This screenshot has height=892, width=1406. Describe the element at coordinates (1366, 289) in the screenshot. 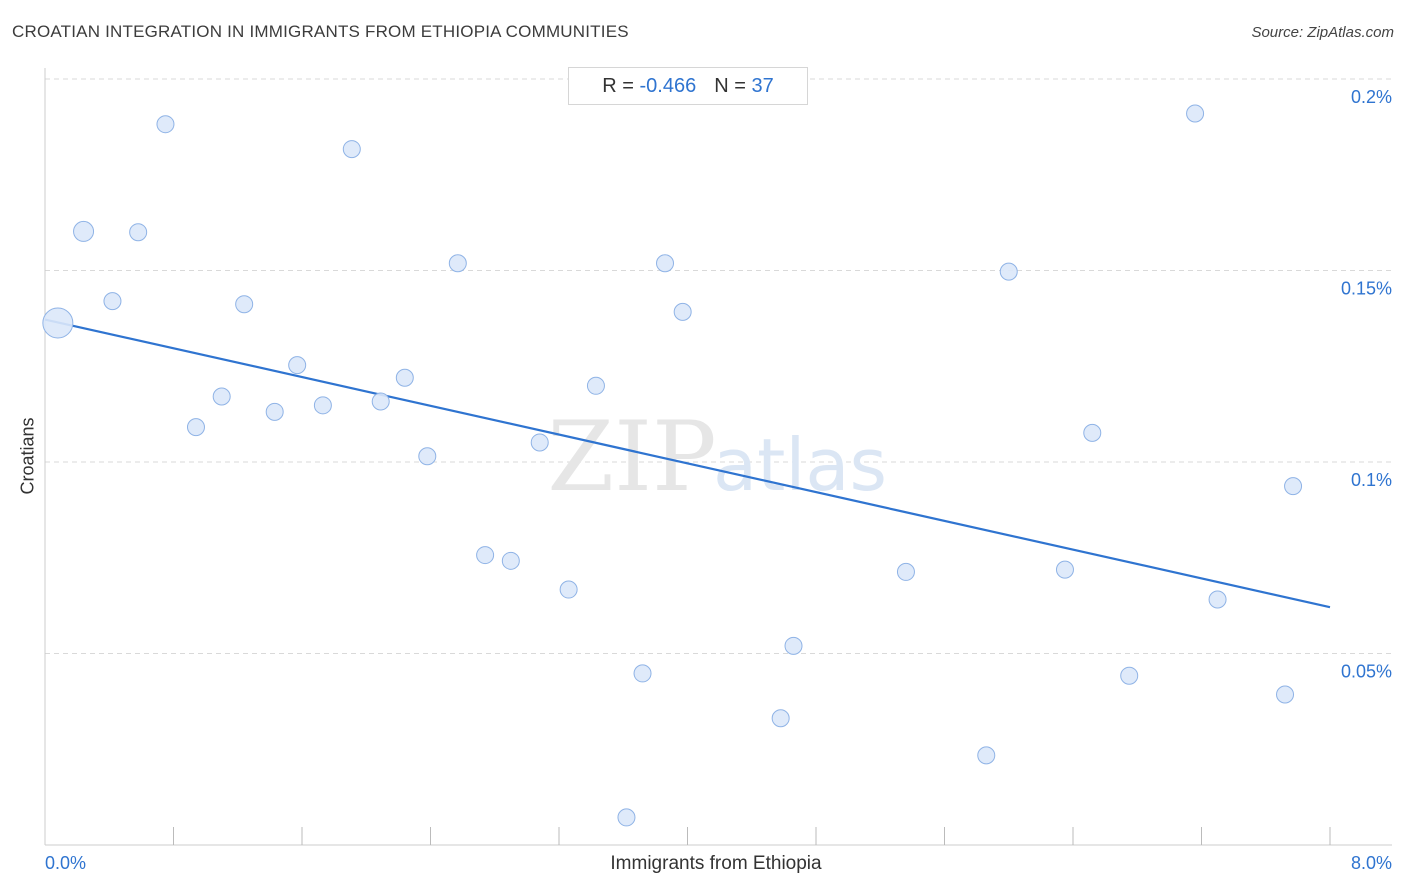

I see `y-tick-label: 0.15%` at that location.